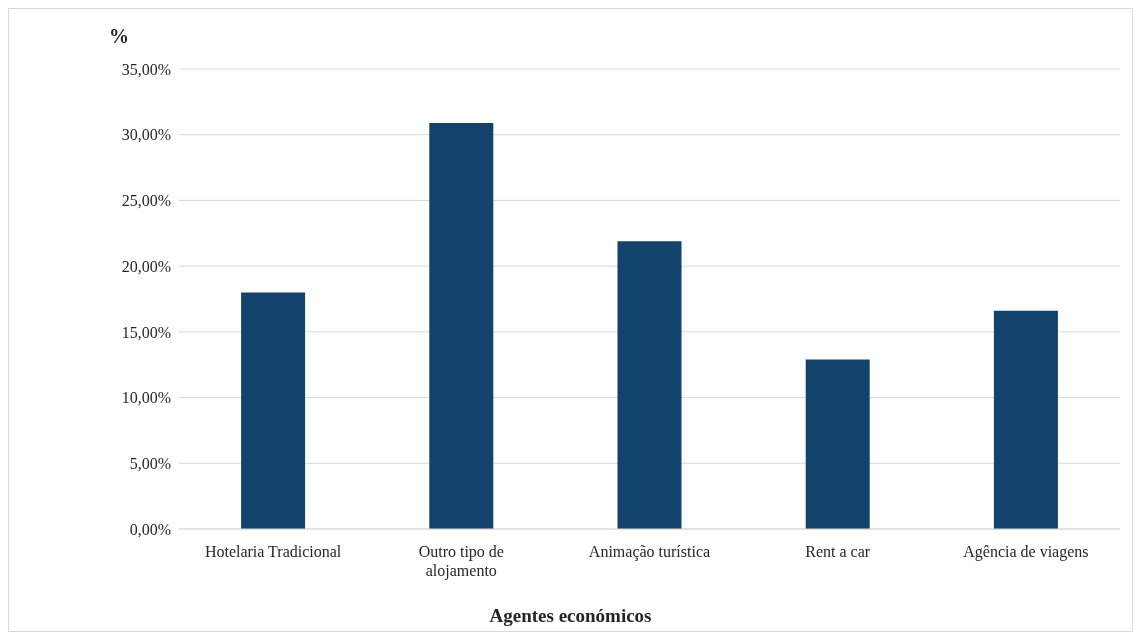 This screenshot has height=640, width=1141. I want to click on x-tick-label: Hotelaria Tradicional, so click(273, 551).